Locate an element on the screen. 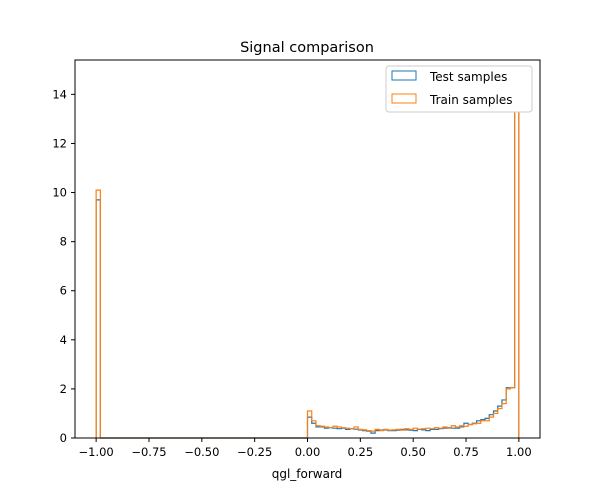 The image size is (600, 500). y-tick-label: 10 is located at coordinates (59, 193).